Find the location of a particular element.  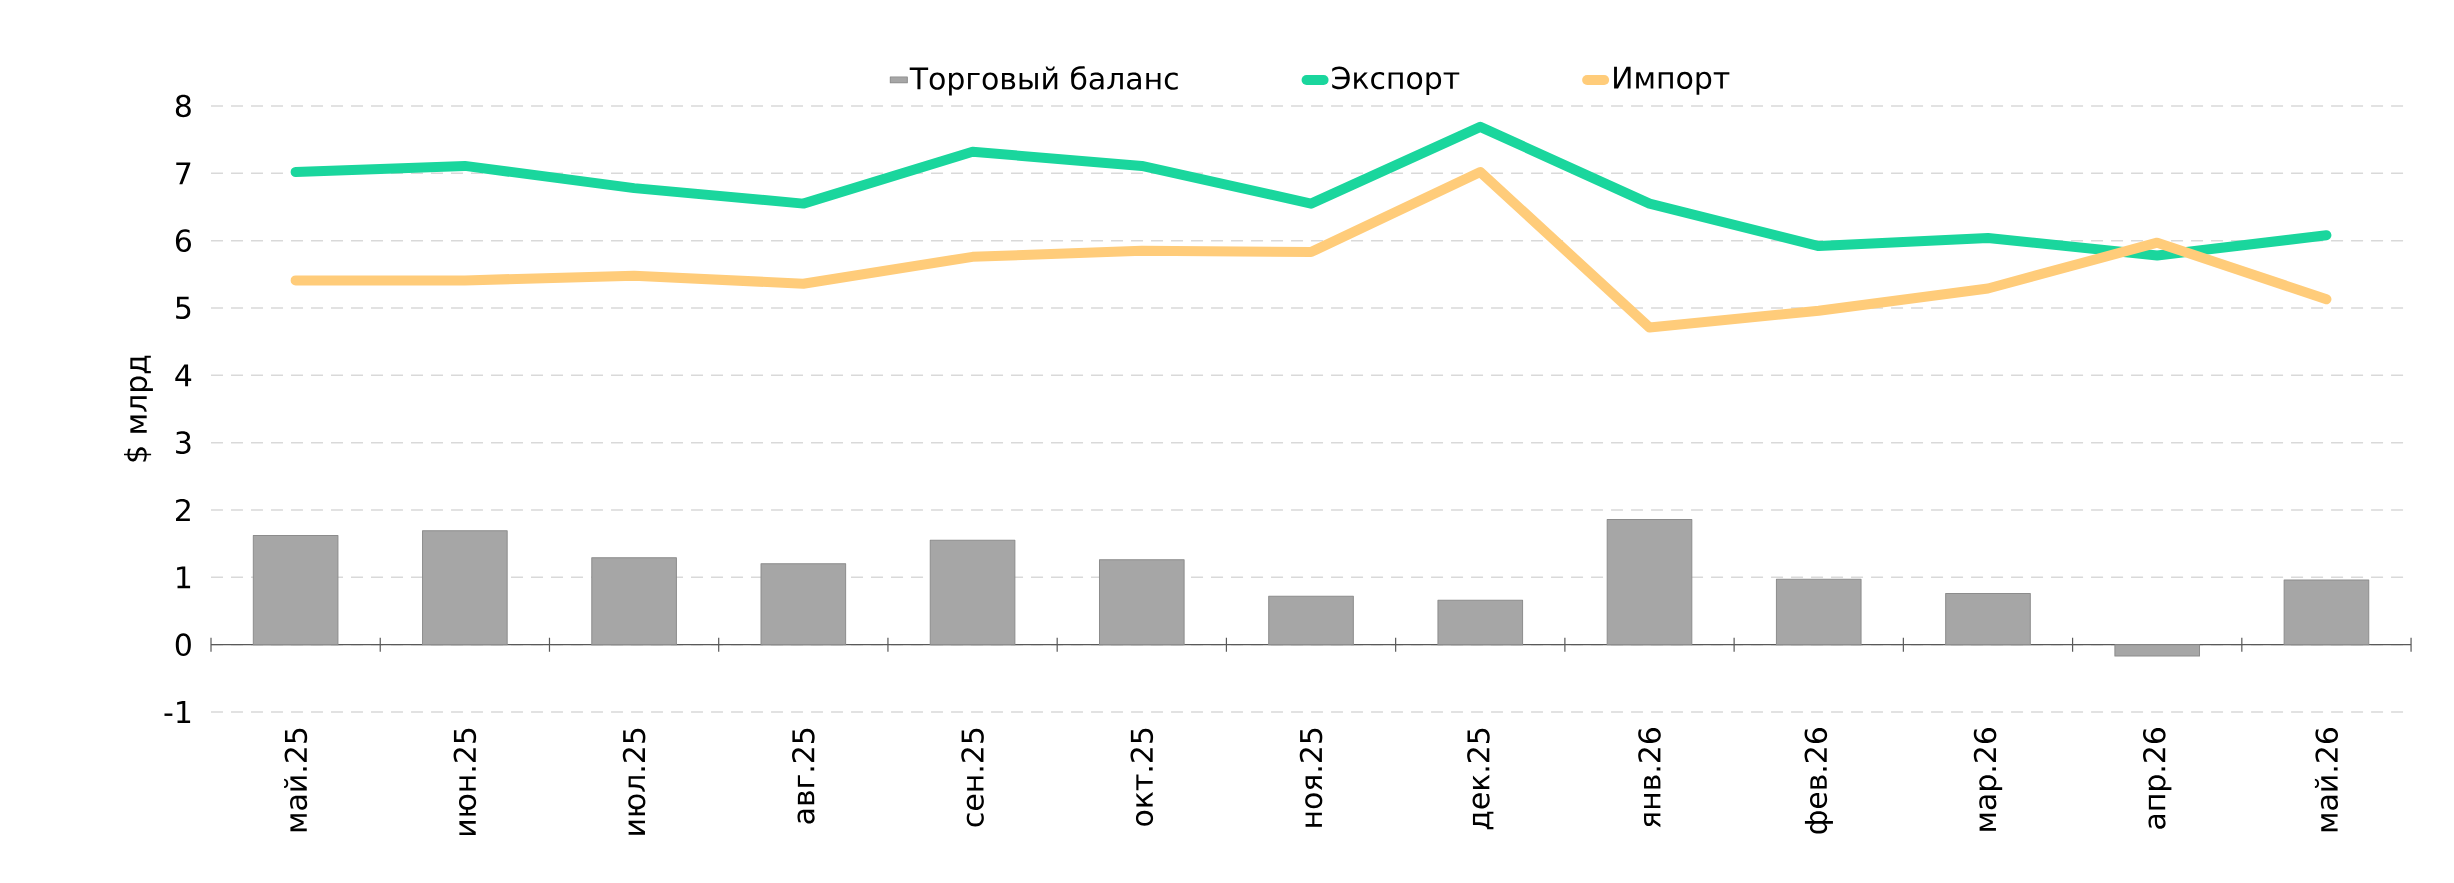

y-tick-label: 0 is located at coordinates (183, 644).